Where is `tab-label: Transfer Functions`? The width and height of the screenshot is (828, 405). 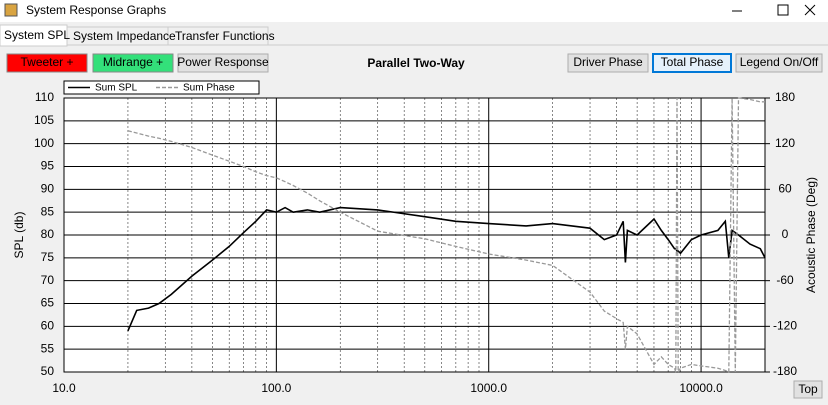
tab-label: Transfer Functions is located at coordinates (225, 36).